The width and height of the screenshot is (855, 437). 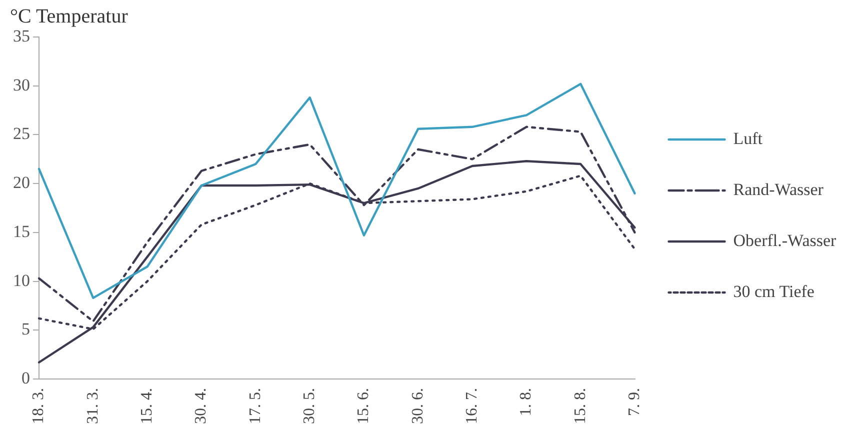 I want to click on y-tick-label: 15, so click(x=21, y=231).